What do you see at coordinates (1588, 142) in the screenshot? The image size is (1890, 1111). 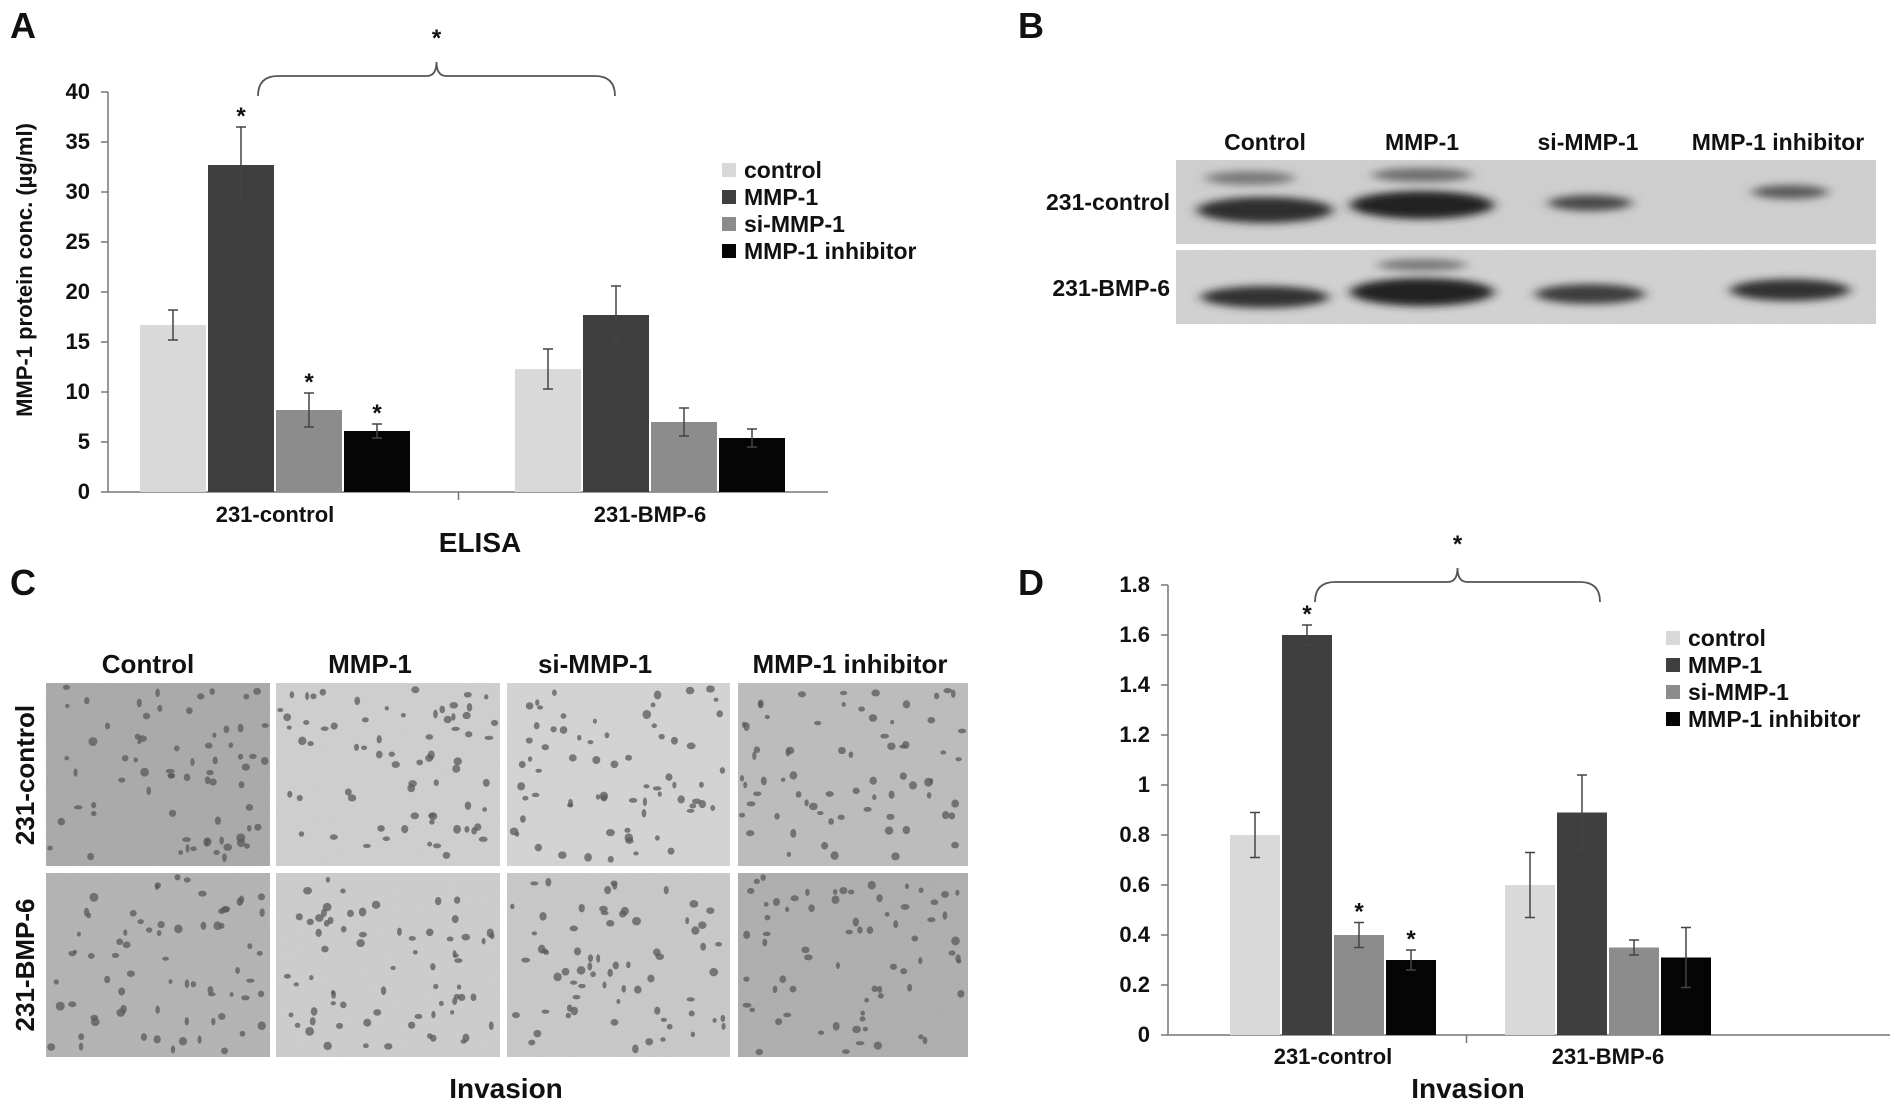 I see `blot-column-label: si-MMP-1` at bounding box center [1588, 142].